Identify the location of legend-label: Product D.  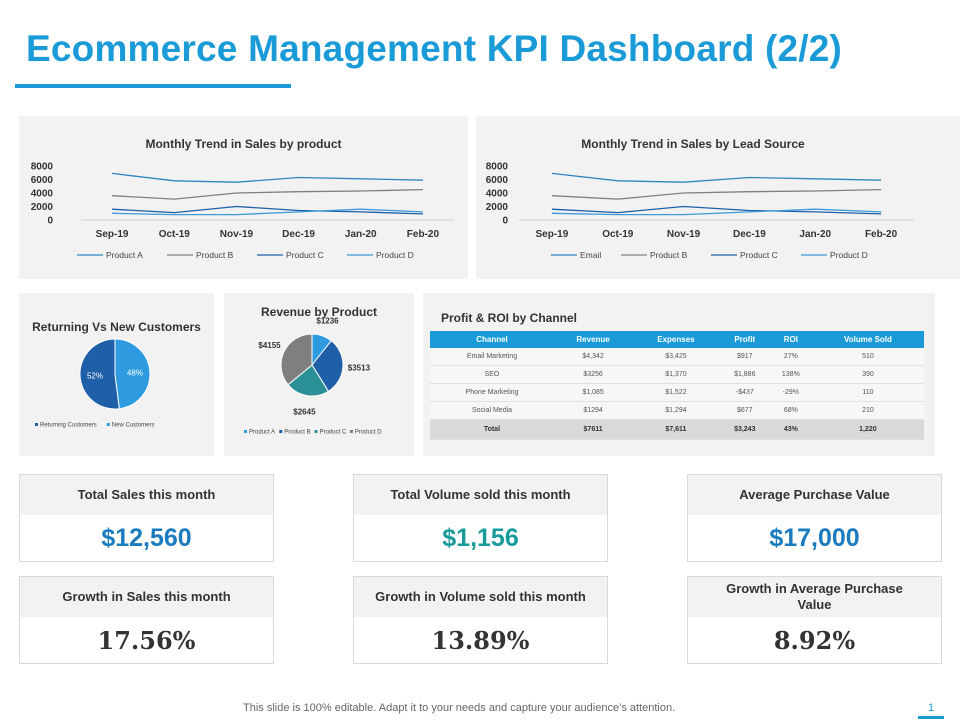
(395, 255).